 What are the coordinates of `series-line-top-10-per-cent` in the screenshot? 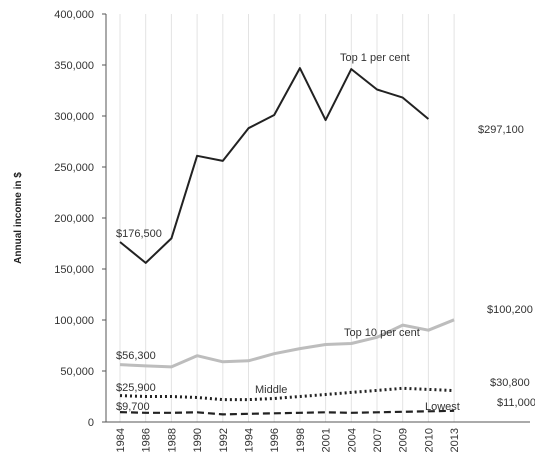 It's located at (287, 343).